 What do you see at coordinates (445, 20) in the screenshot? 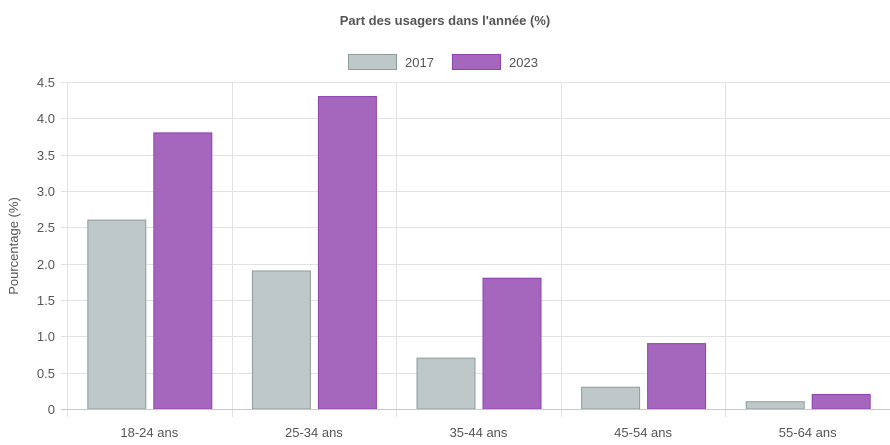
I see `chart-title: Part des usagers dans l'année (%)` at bounding box center [445, 20].